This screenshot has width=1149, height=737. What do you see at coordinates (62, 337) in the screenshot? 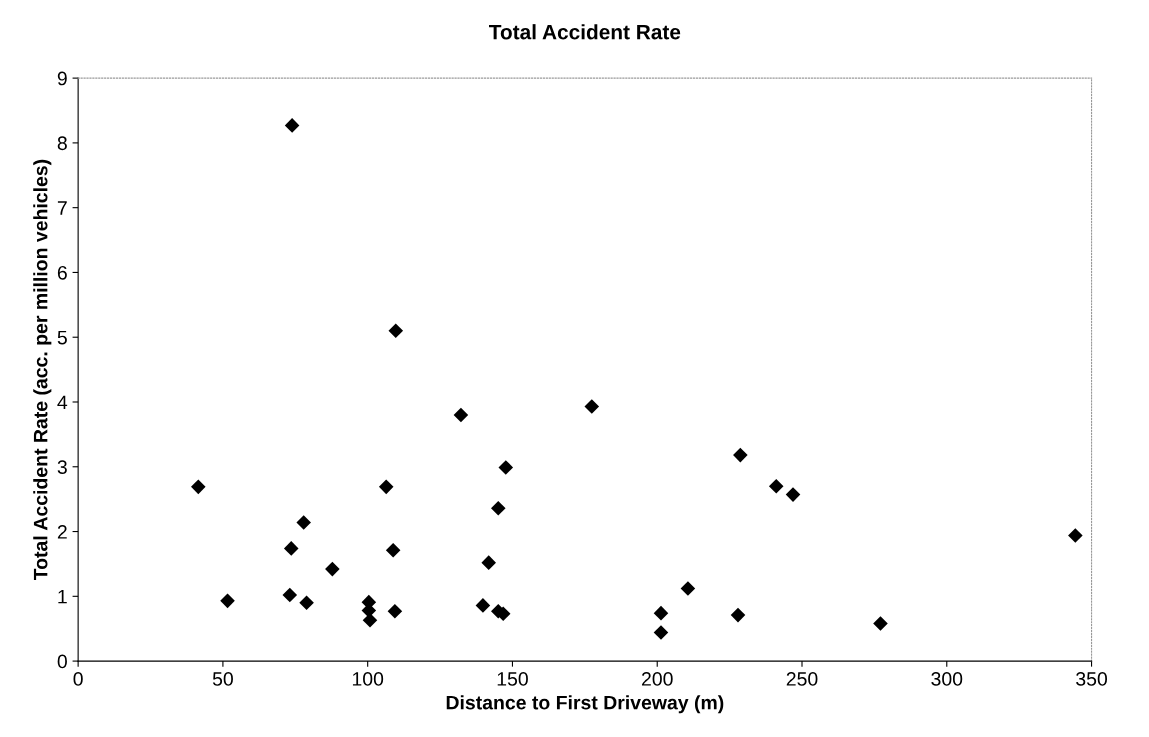
I see `y-tick-label: 5` at bounding box center [62, 337].